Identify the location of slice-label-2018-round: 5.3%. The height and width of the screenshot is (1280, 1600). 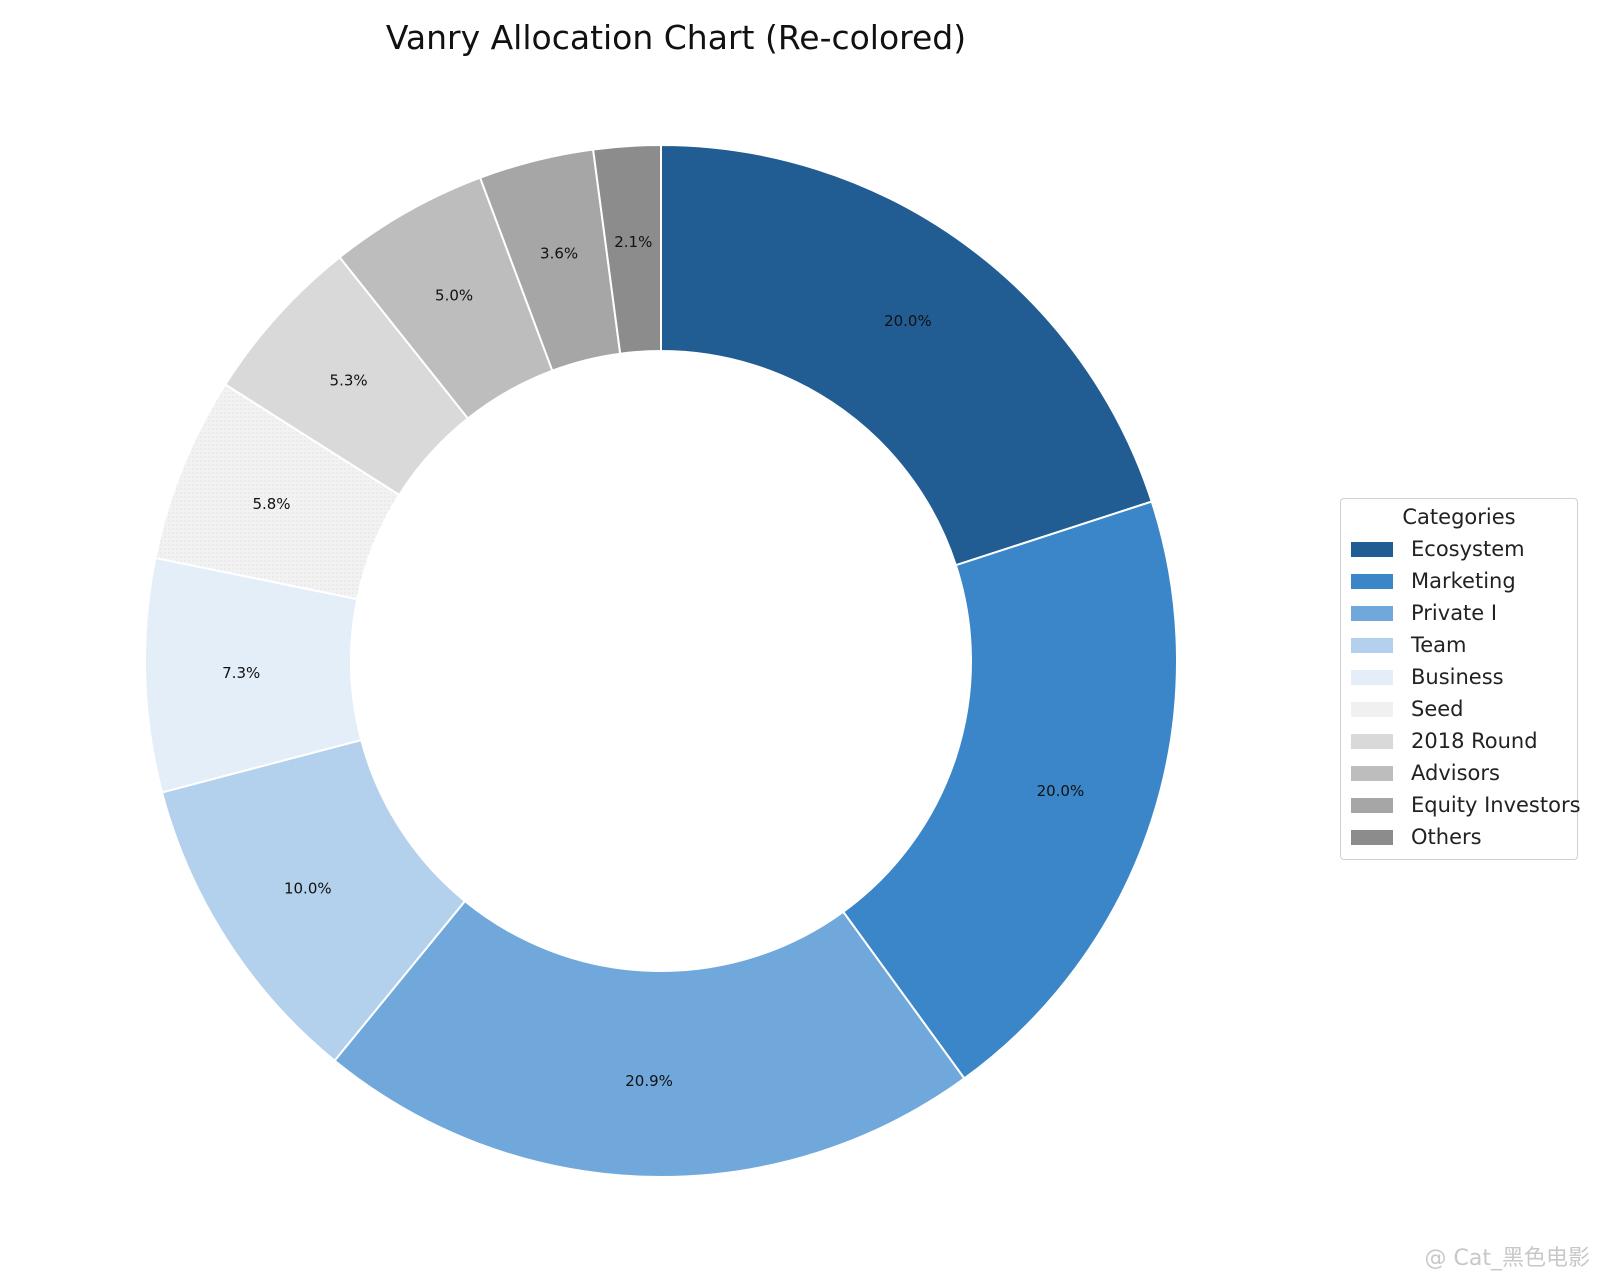
(349, 380).